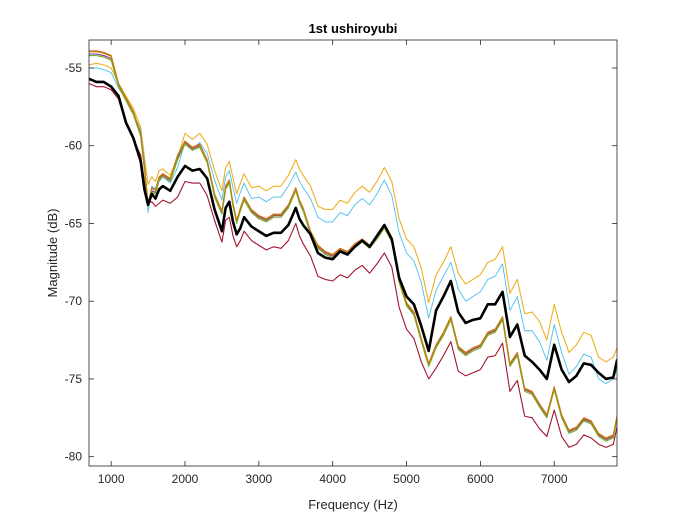 The width and height of the screenshot is (683, 526). What do you see at coordinates (480, 479) in the screenshot?
I see `x-tick-label: 6000` at bounding box center [480, 479].